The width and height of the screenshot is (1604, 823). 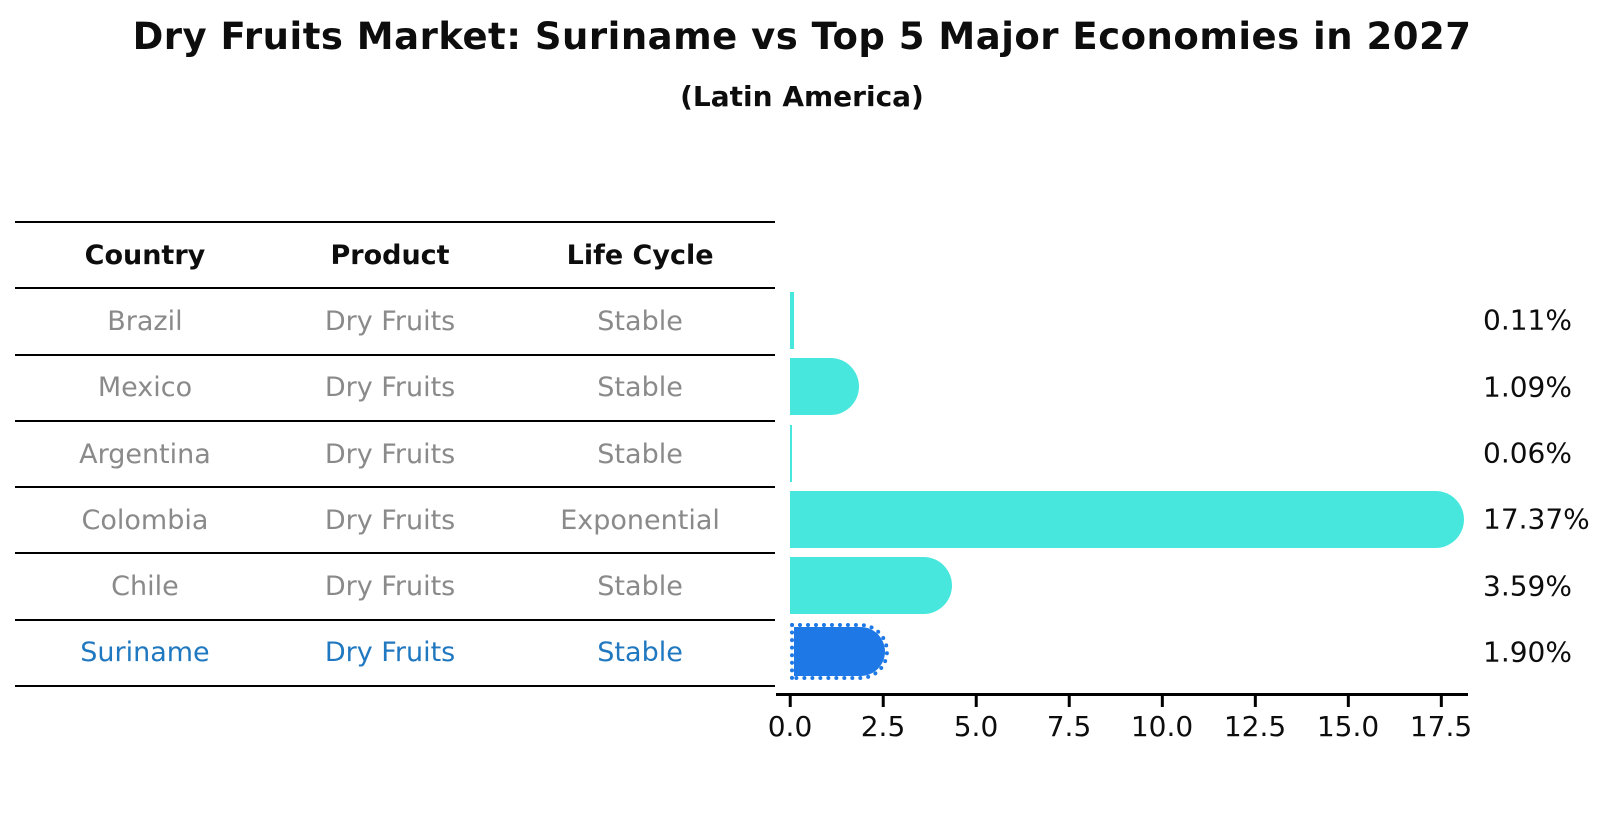 I want to click on value-label-suriname: 1.90%, so click(x=1527, y=652).